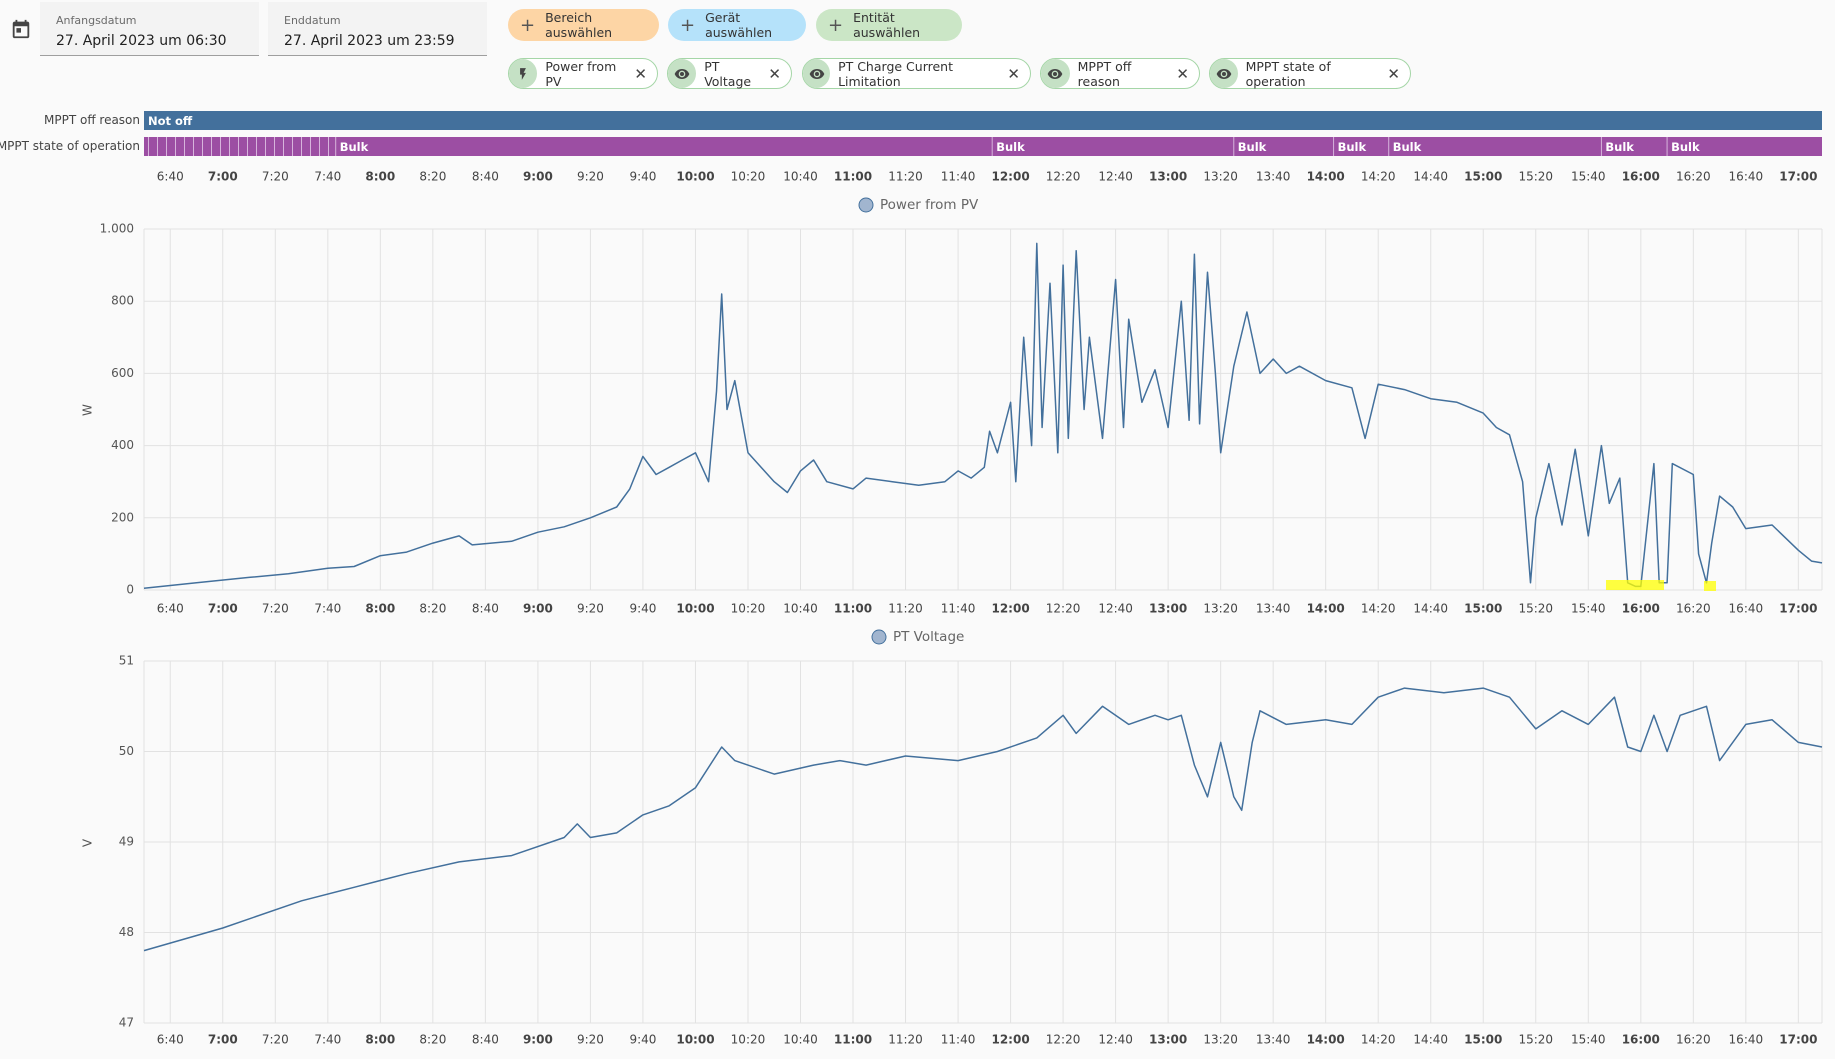 The height and width of the screenshot is (1059, 1835). Describe the element at coordinates (958, 177) in the screenshot. I see `timeline-x-tick-label: 11:40` at that location.